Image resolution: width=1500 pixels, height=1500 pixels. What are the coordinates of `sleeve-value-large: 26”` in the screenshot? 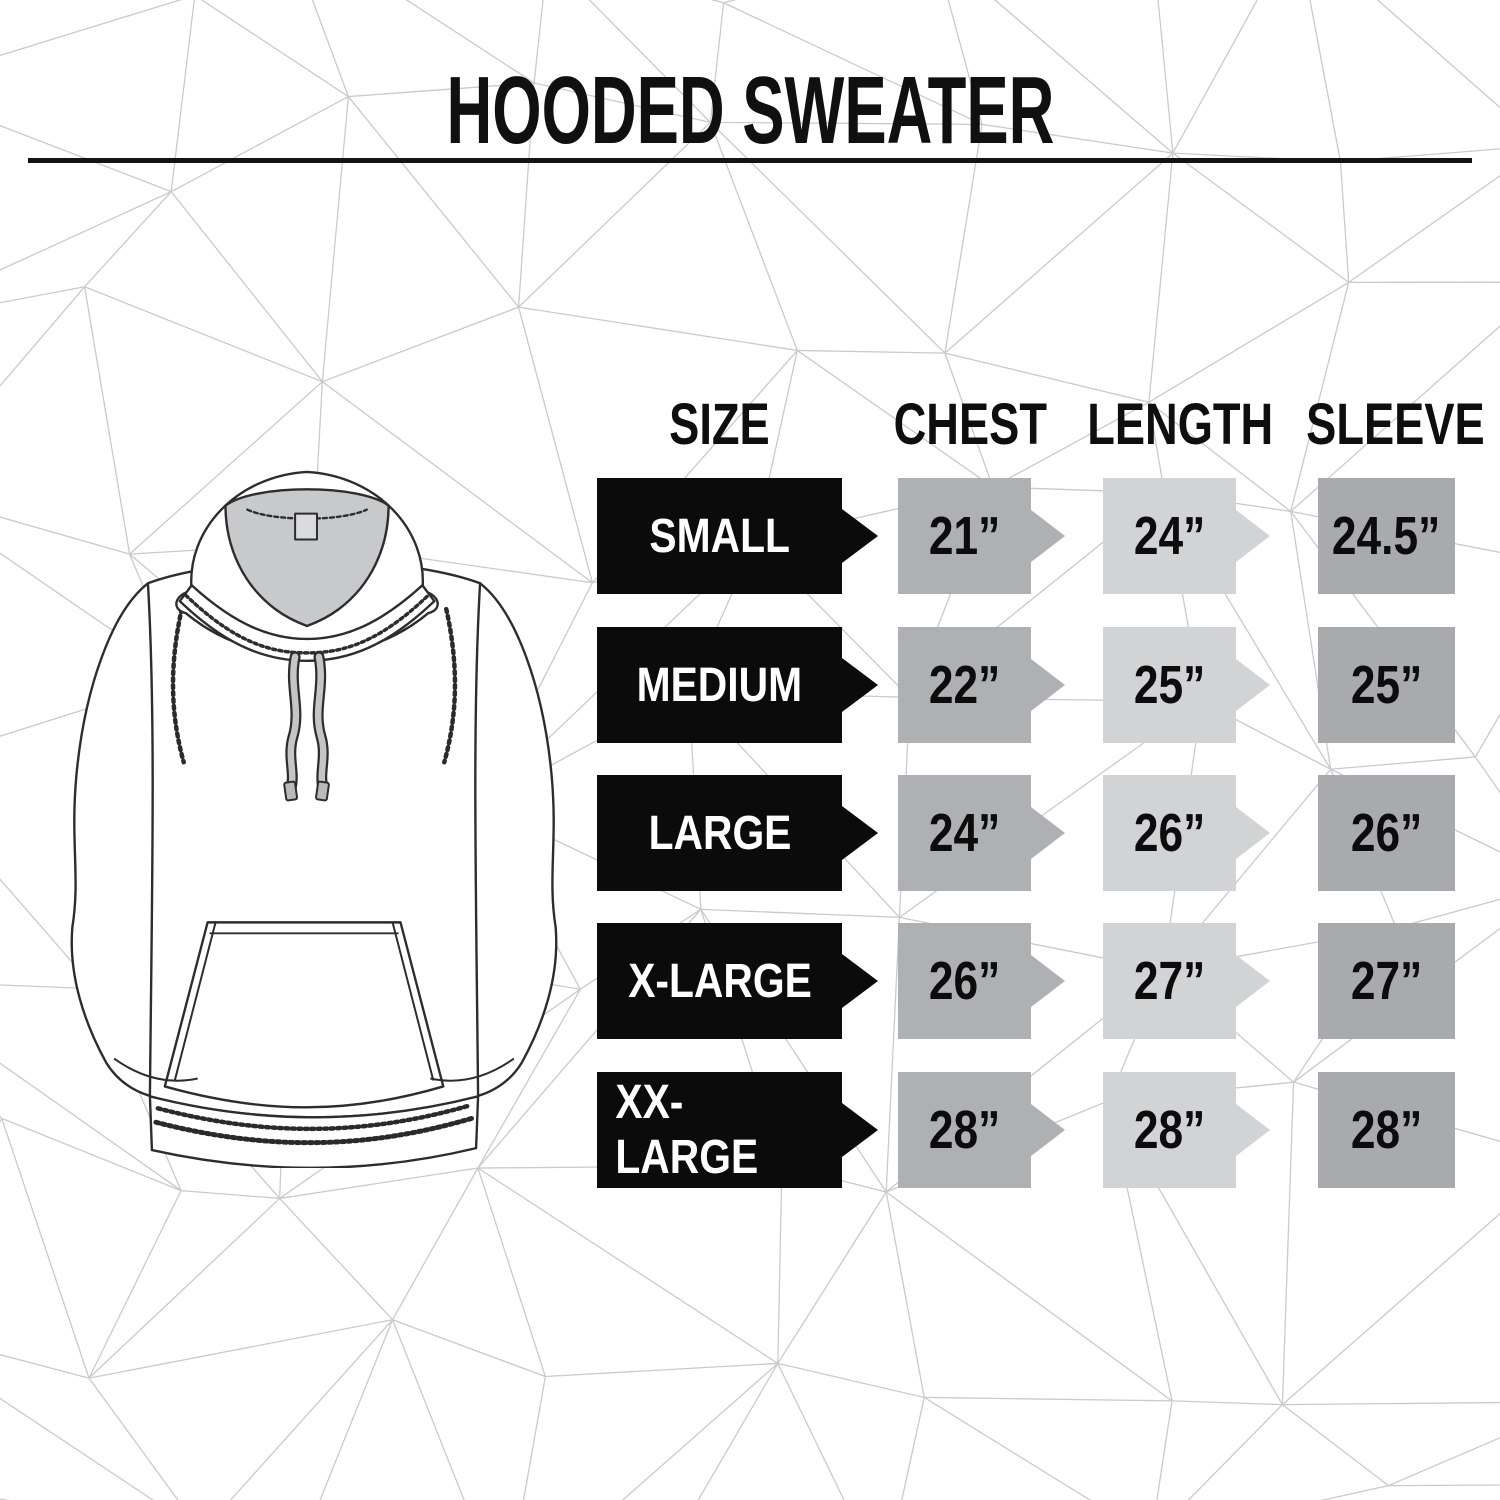 It's located at (1386, 833).